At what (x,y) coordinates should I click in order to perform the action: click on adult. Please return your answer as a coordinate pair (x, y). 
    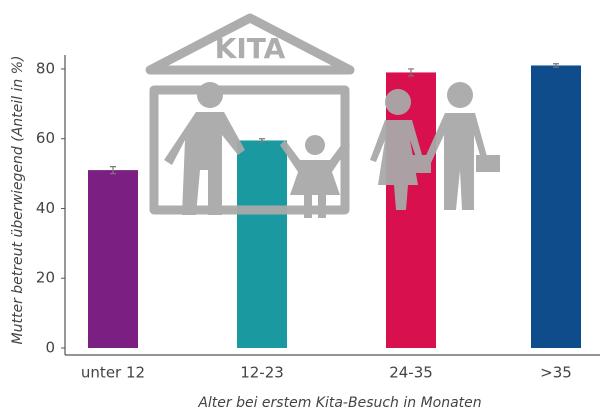
    Looking at the image, I should click on (204, 163).